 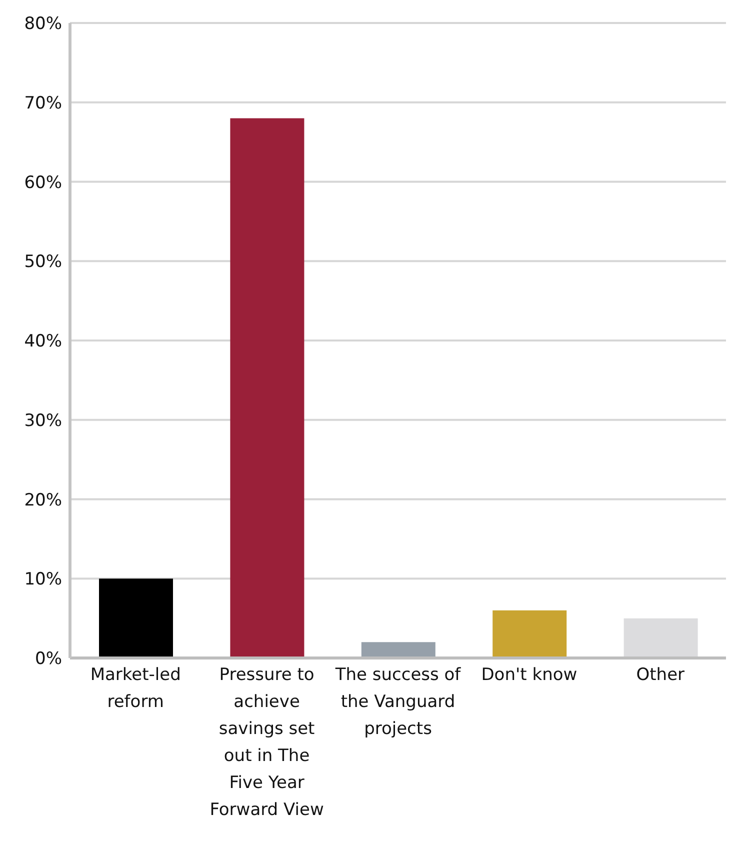 What do you see at coordinates (43, 342) in the screenshot?
I see `y-tick-label: 40%` at bounding box center [43, 342].